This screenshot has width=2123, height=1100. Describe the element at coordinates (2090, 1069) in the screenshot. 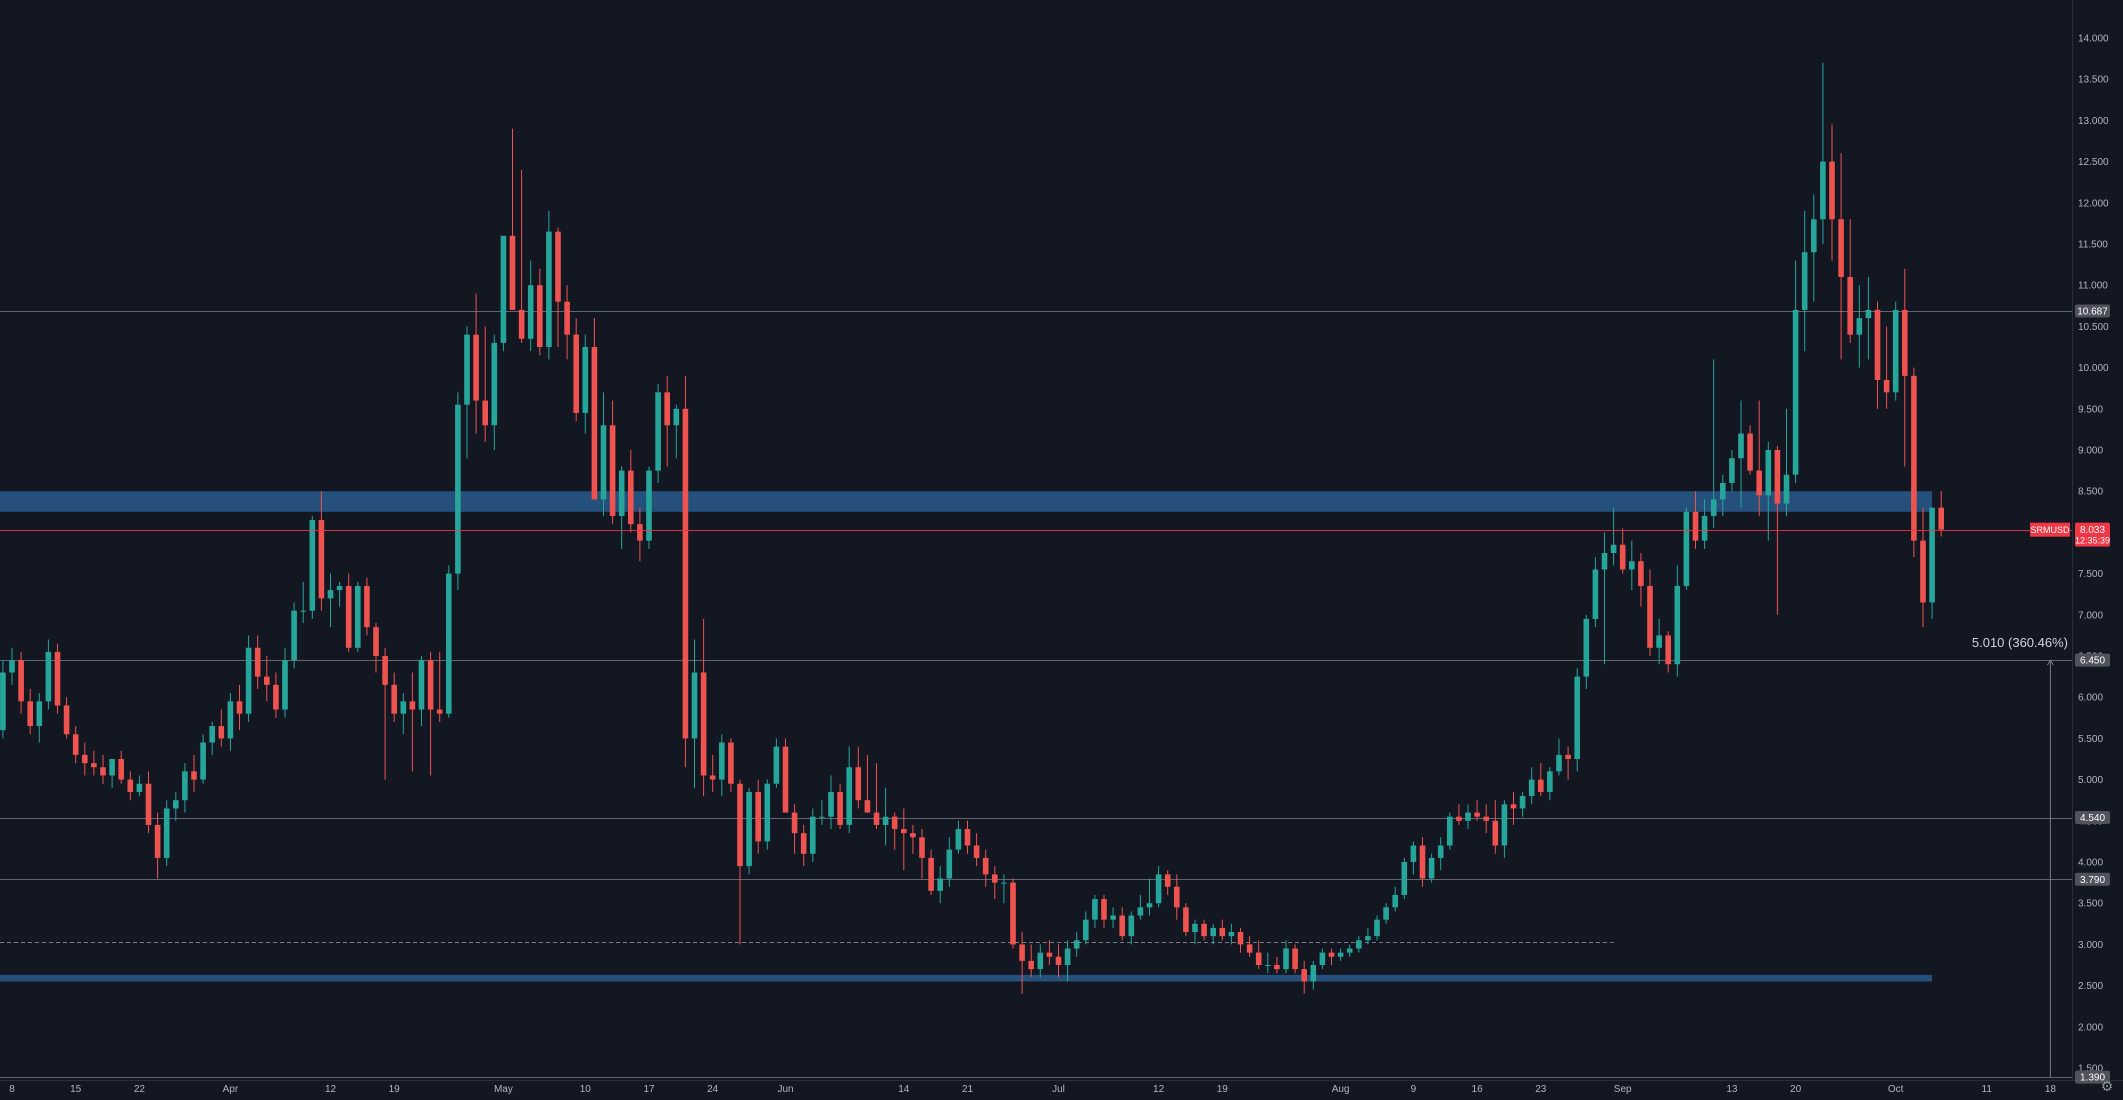

I see `y-tick-label: 1.500` at that location.